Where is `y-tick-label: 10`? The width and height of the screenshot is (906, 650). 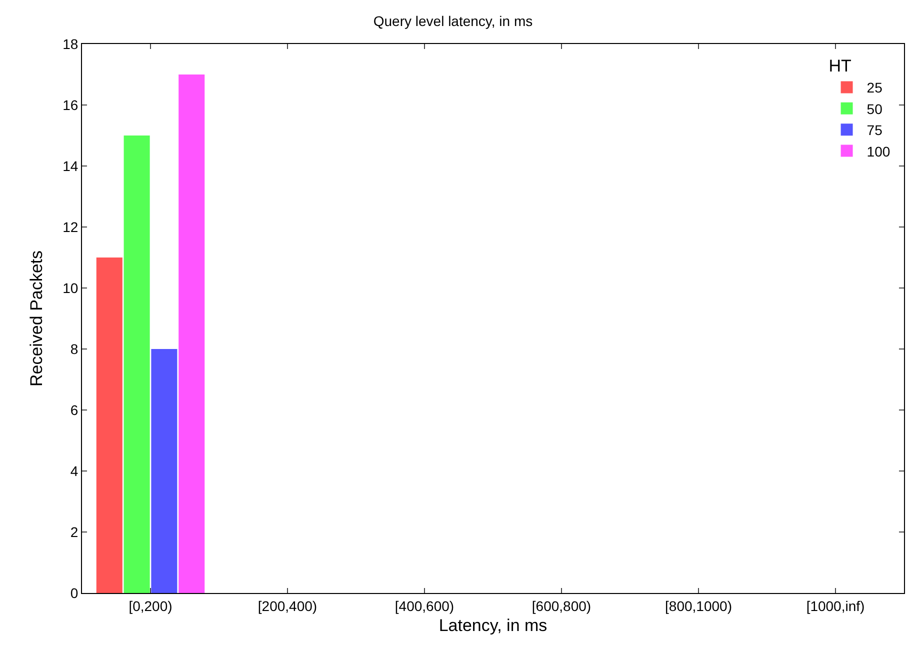 y-tick-label: 10 is located at coordinates (70, 288).